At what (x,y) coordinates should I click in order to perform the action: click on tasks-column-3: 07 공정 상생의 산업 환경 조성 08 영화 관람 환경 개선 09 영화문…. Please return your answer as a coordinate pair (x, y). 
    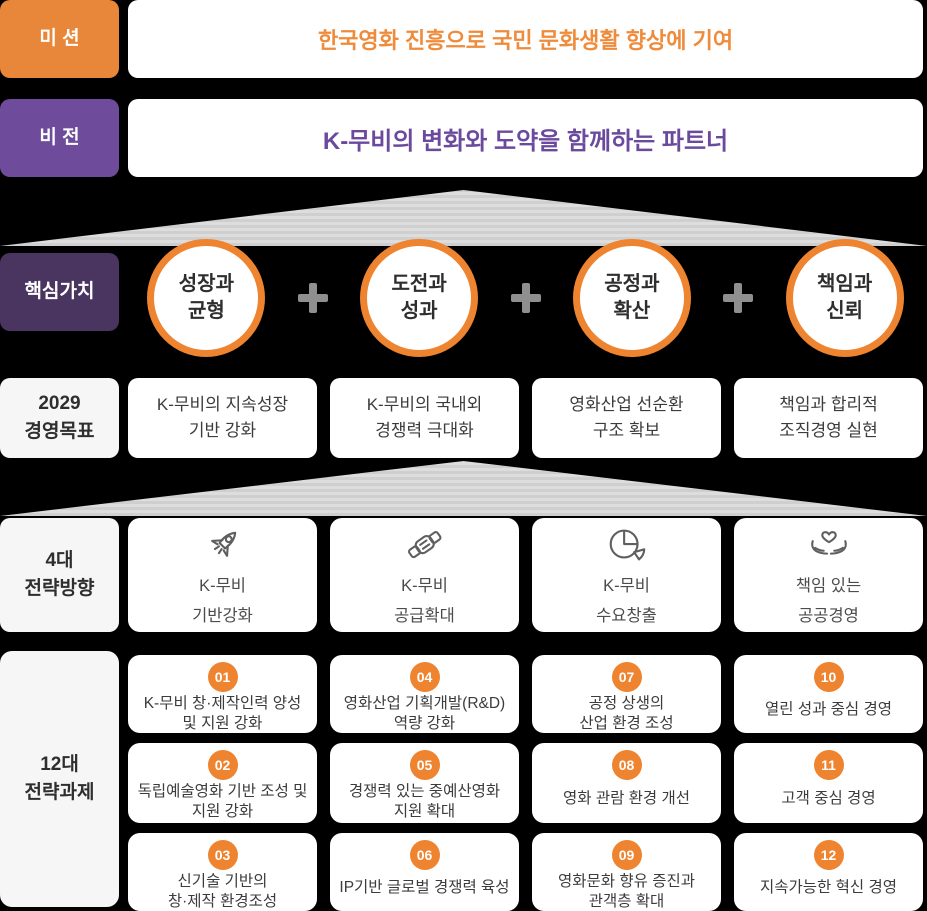
    Looking at the image, I should click on (626, 783).